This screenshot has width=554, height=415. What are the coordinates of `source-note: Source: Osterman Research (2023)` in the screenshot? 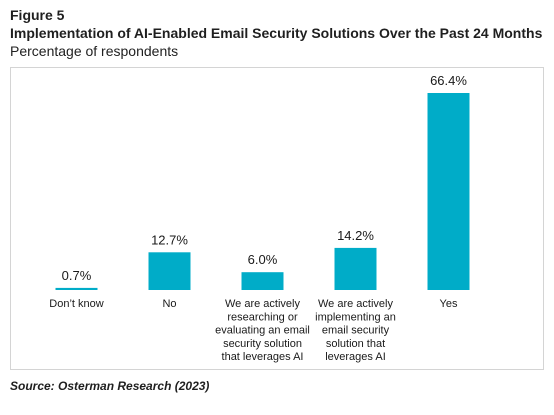 It's located at (110, 386).